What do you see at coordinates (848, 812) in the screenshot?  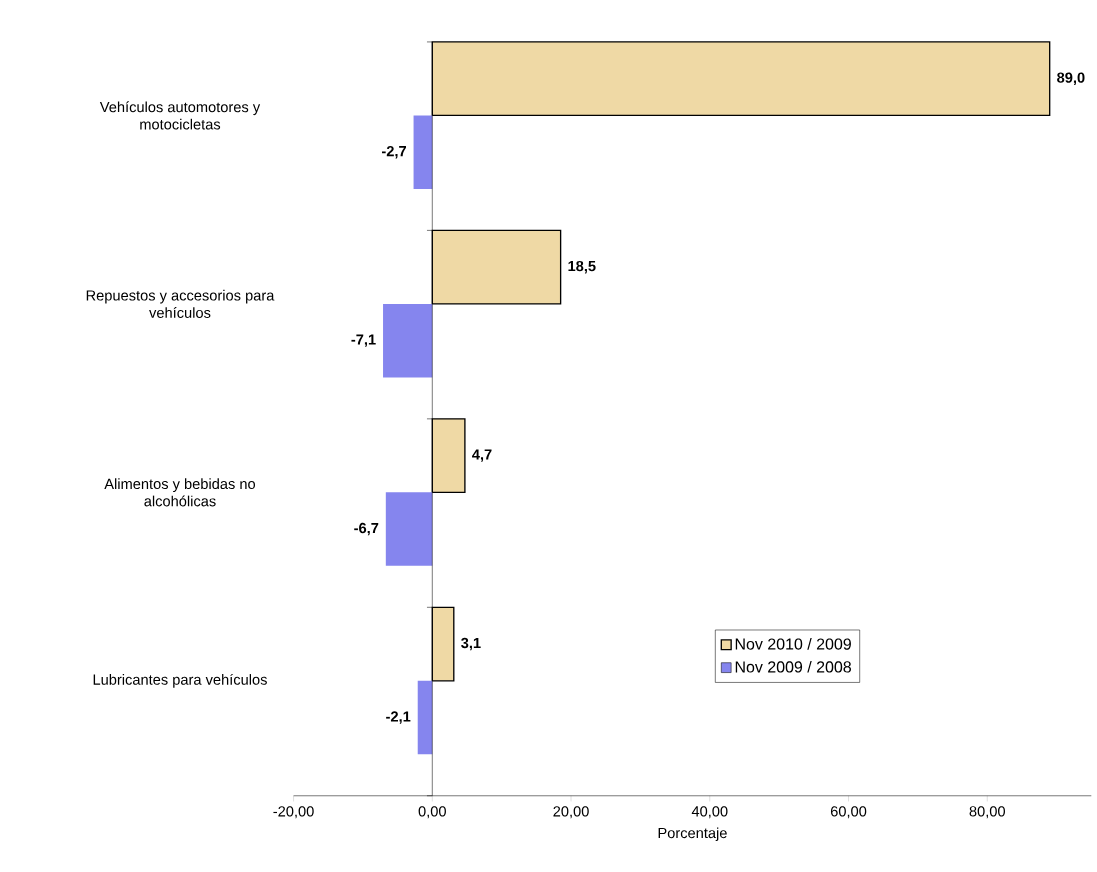 I see `x-tick-label: 60,00` at bounding box center [848, 812].